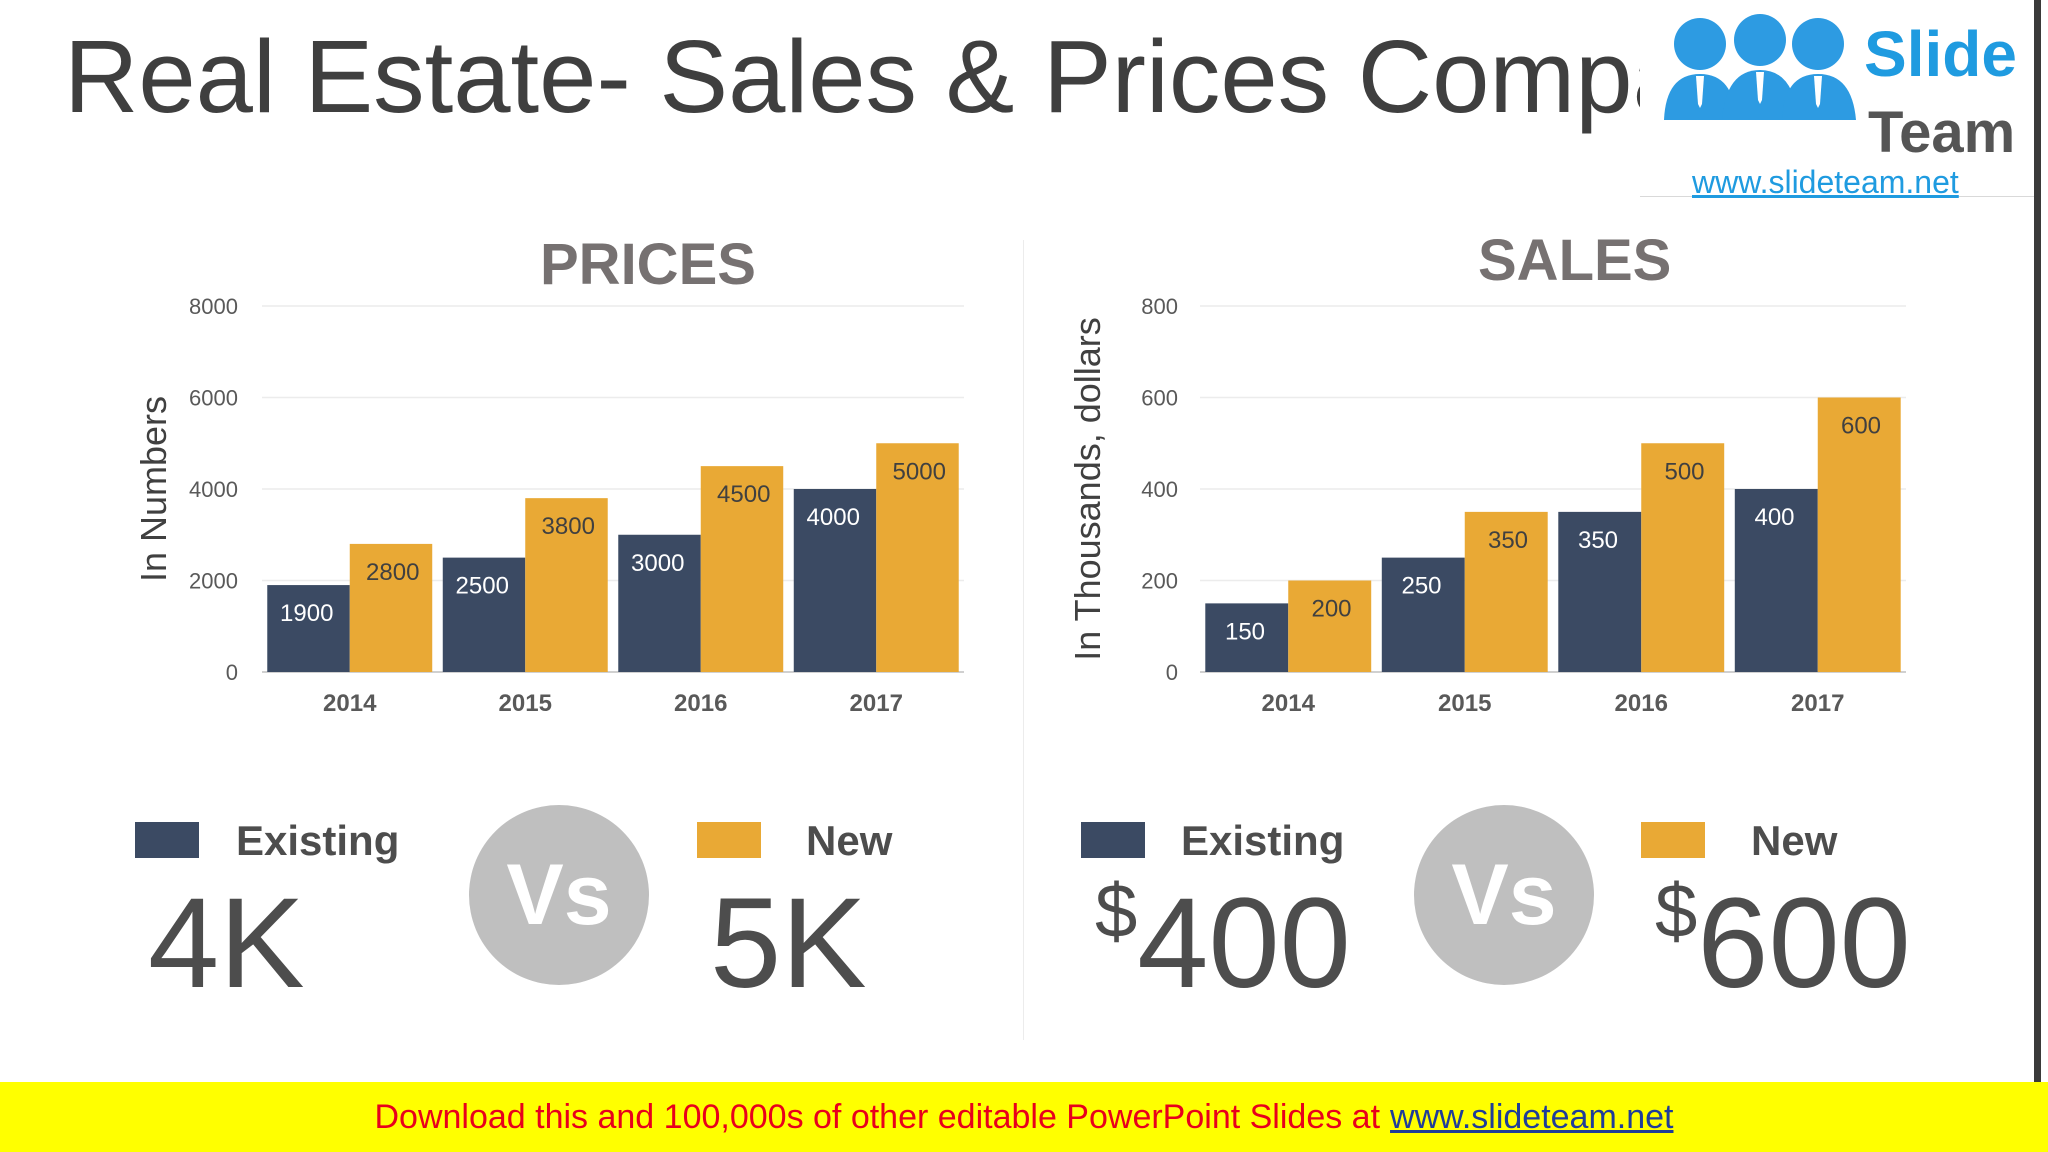 The width and height of the screenshot is (2048, 1152). What do you see at coordinates (213, 306) in the screenshot?
I see `prices-y-tick-label: 8000` at bounding box center [213, 306].